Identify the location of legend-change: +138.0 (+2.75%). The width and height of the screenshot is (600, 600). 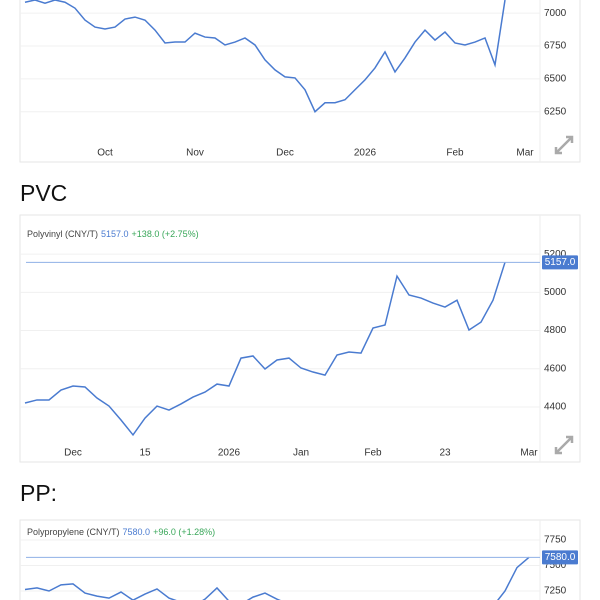
(165, 234).